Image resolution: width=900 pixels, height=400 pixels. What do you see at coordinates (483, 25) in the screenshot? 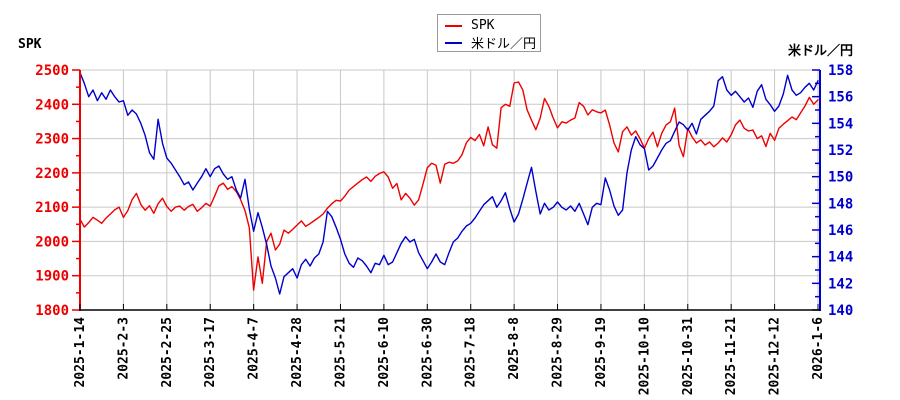
I see `legend-label-spk: SPK` at bounding box center [483, 25].